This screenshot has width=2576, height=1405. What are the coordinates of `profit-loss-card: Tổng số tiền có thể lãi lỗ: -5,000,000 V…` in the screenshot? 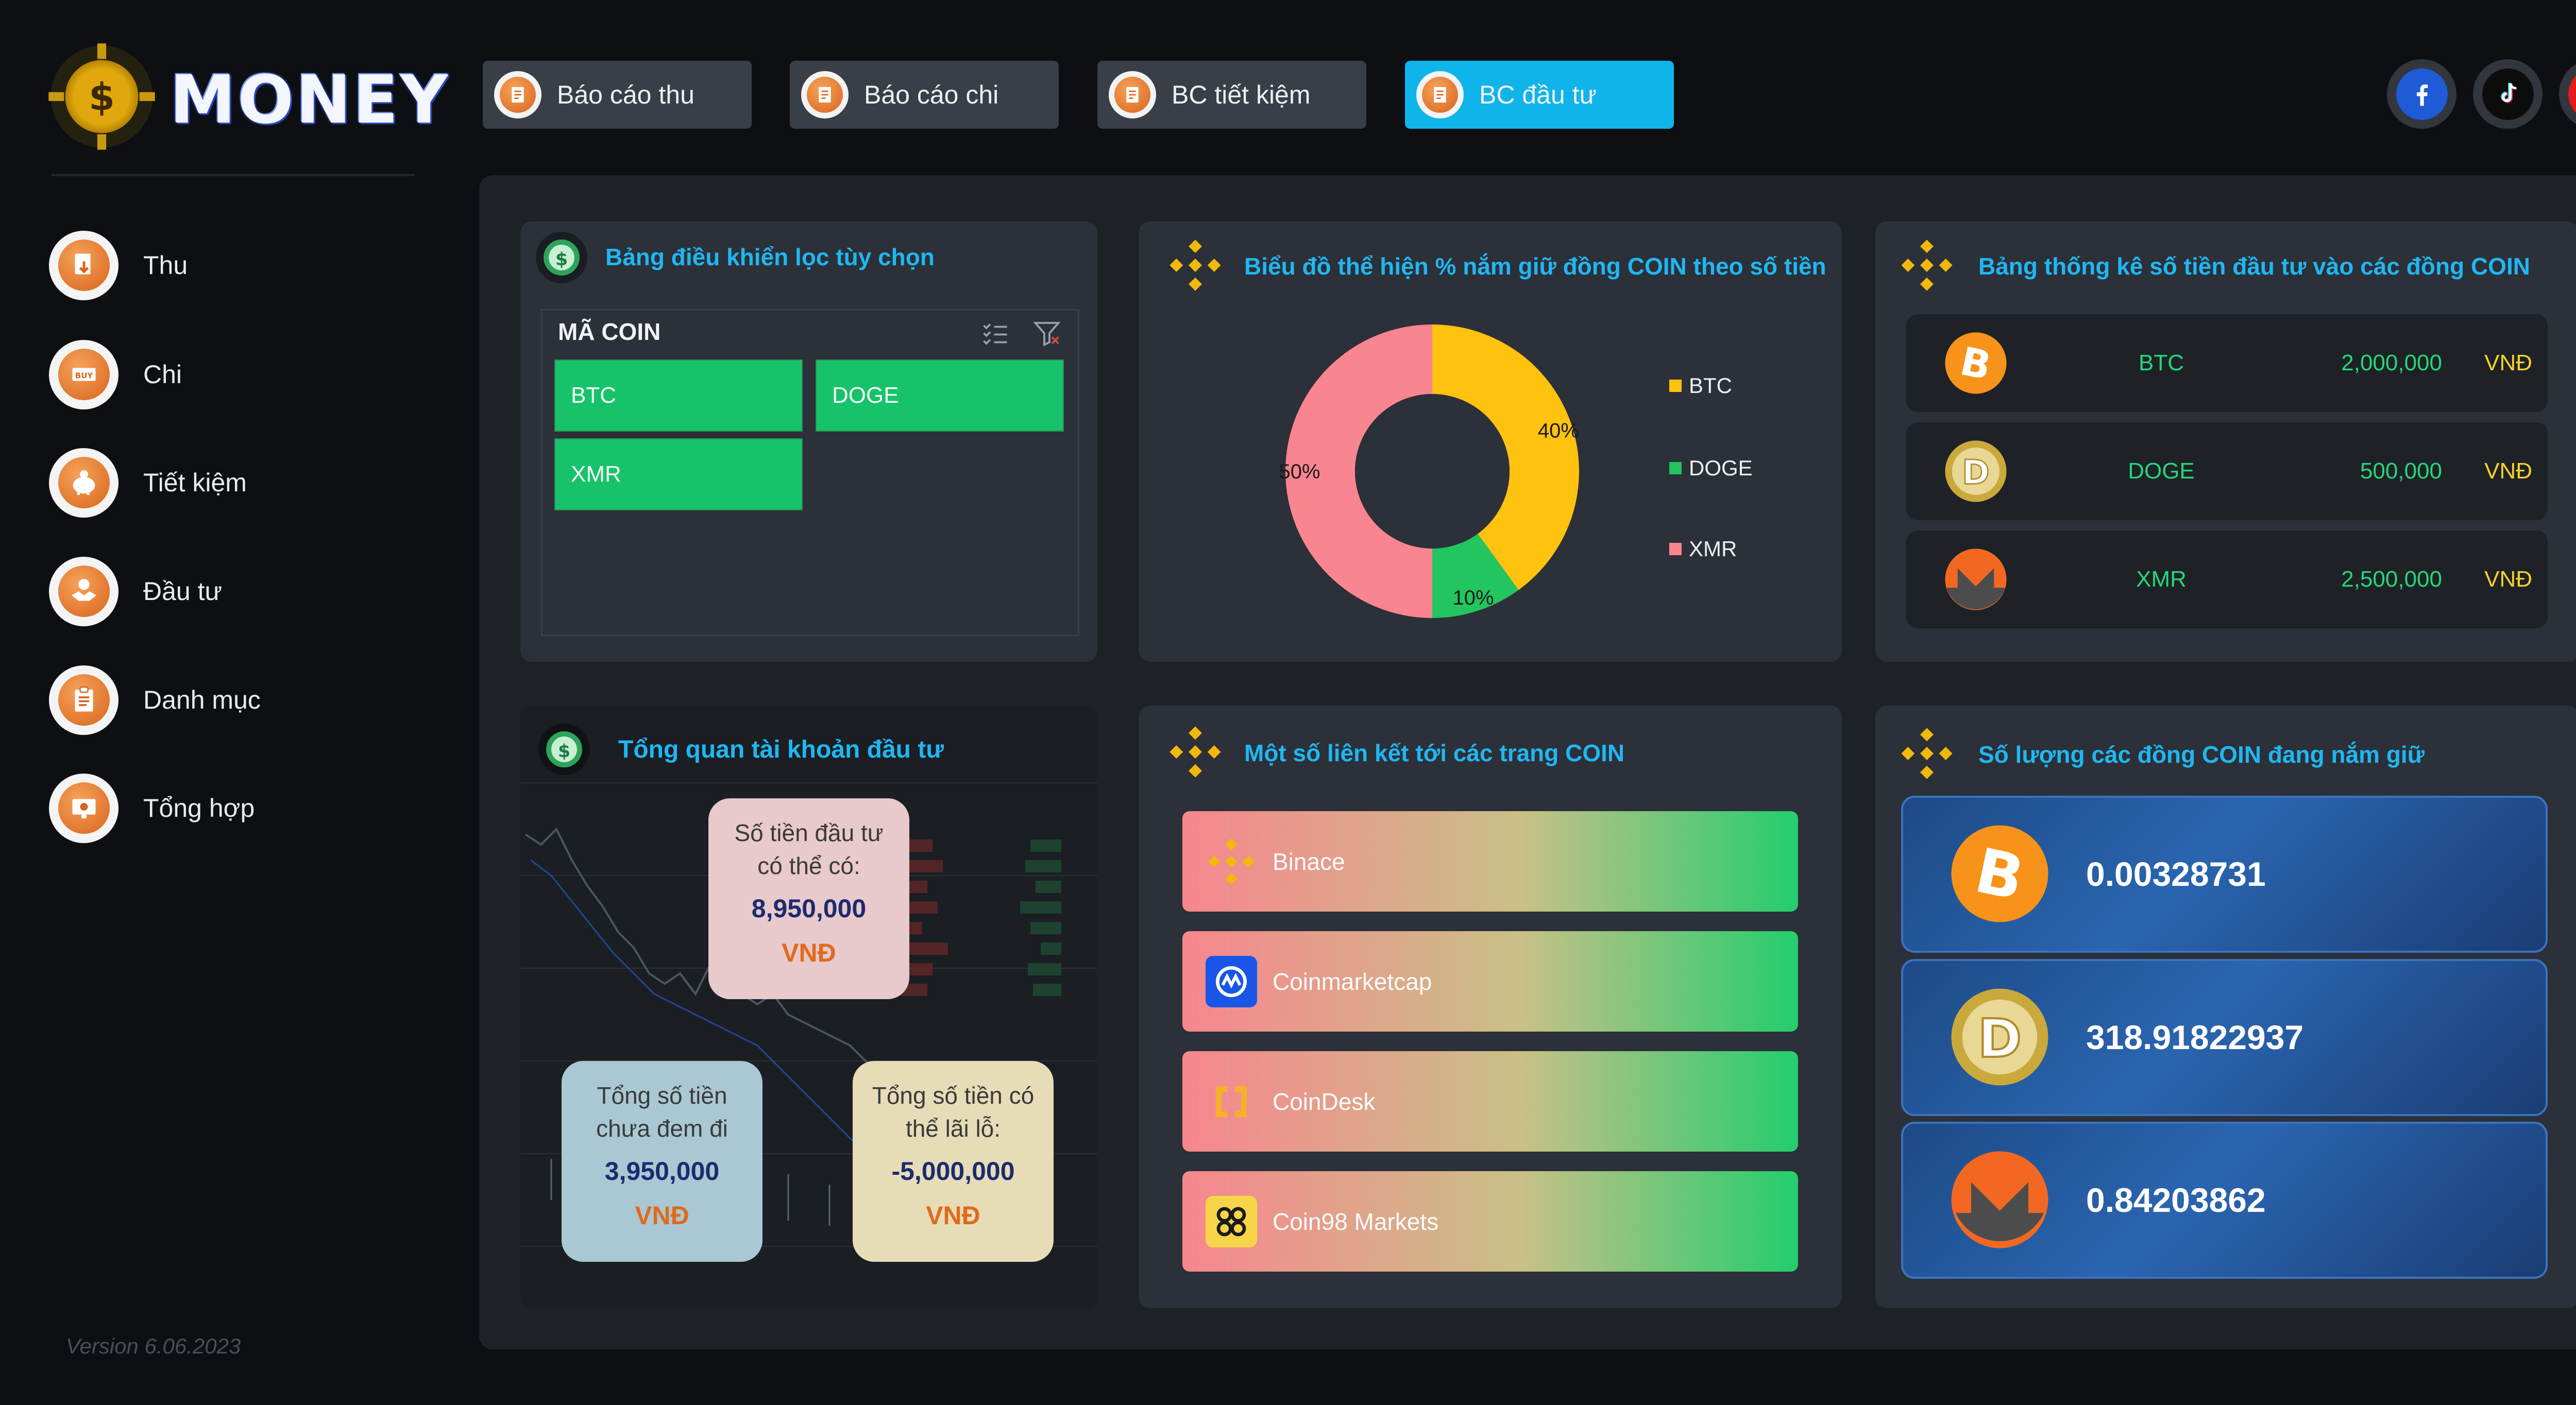 It's located at (953, 1161).